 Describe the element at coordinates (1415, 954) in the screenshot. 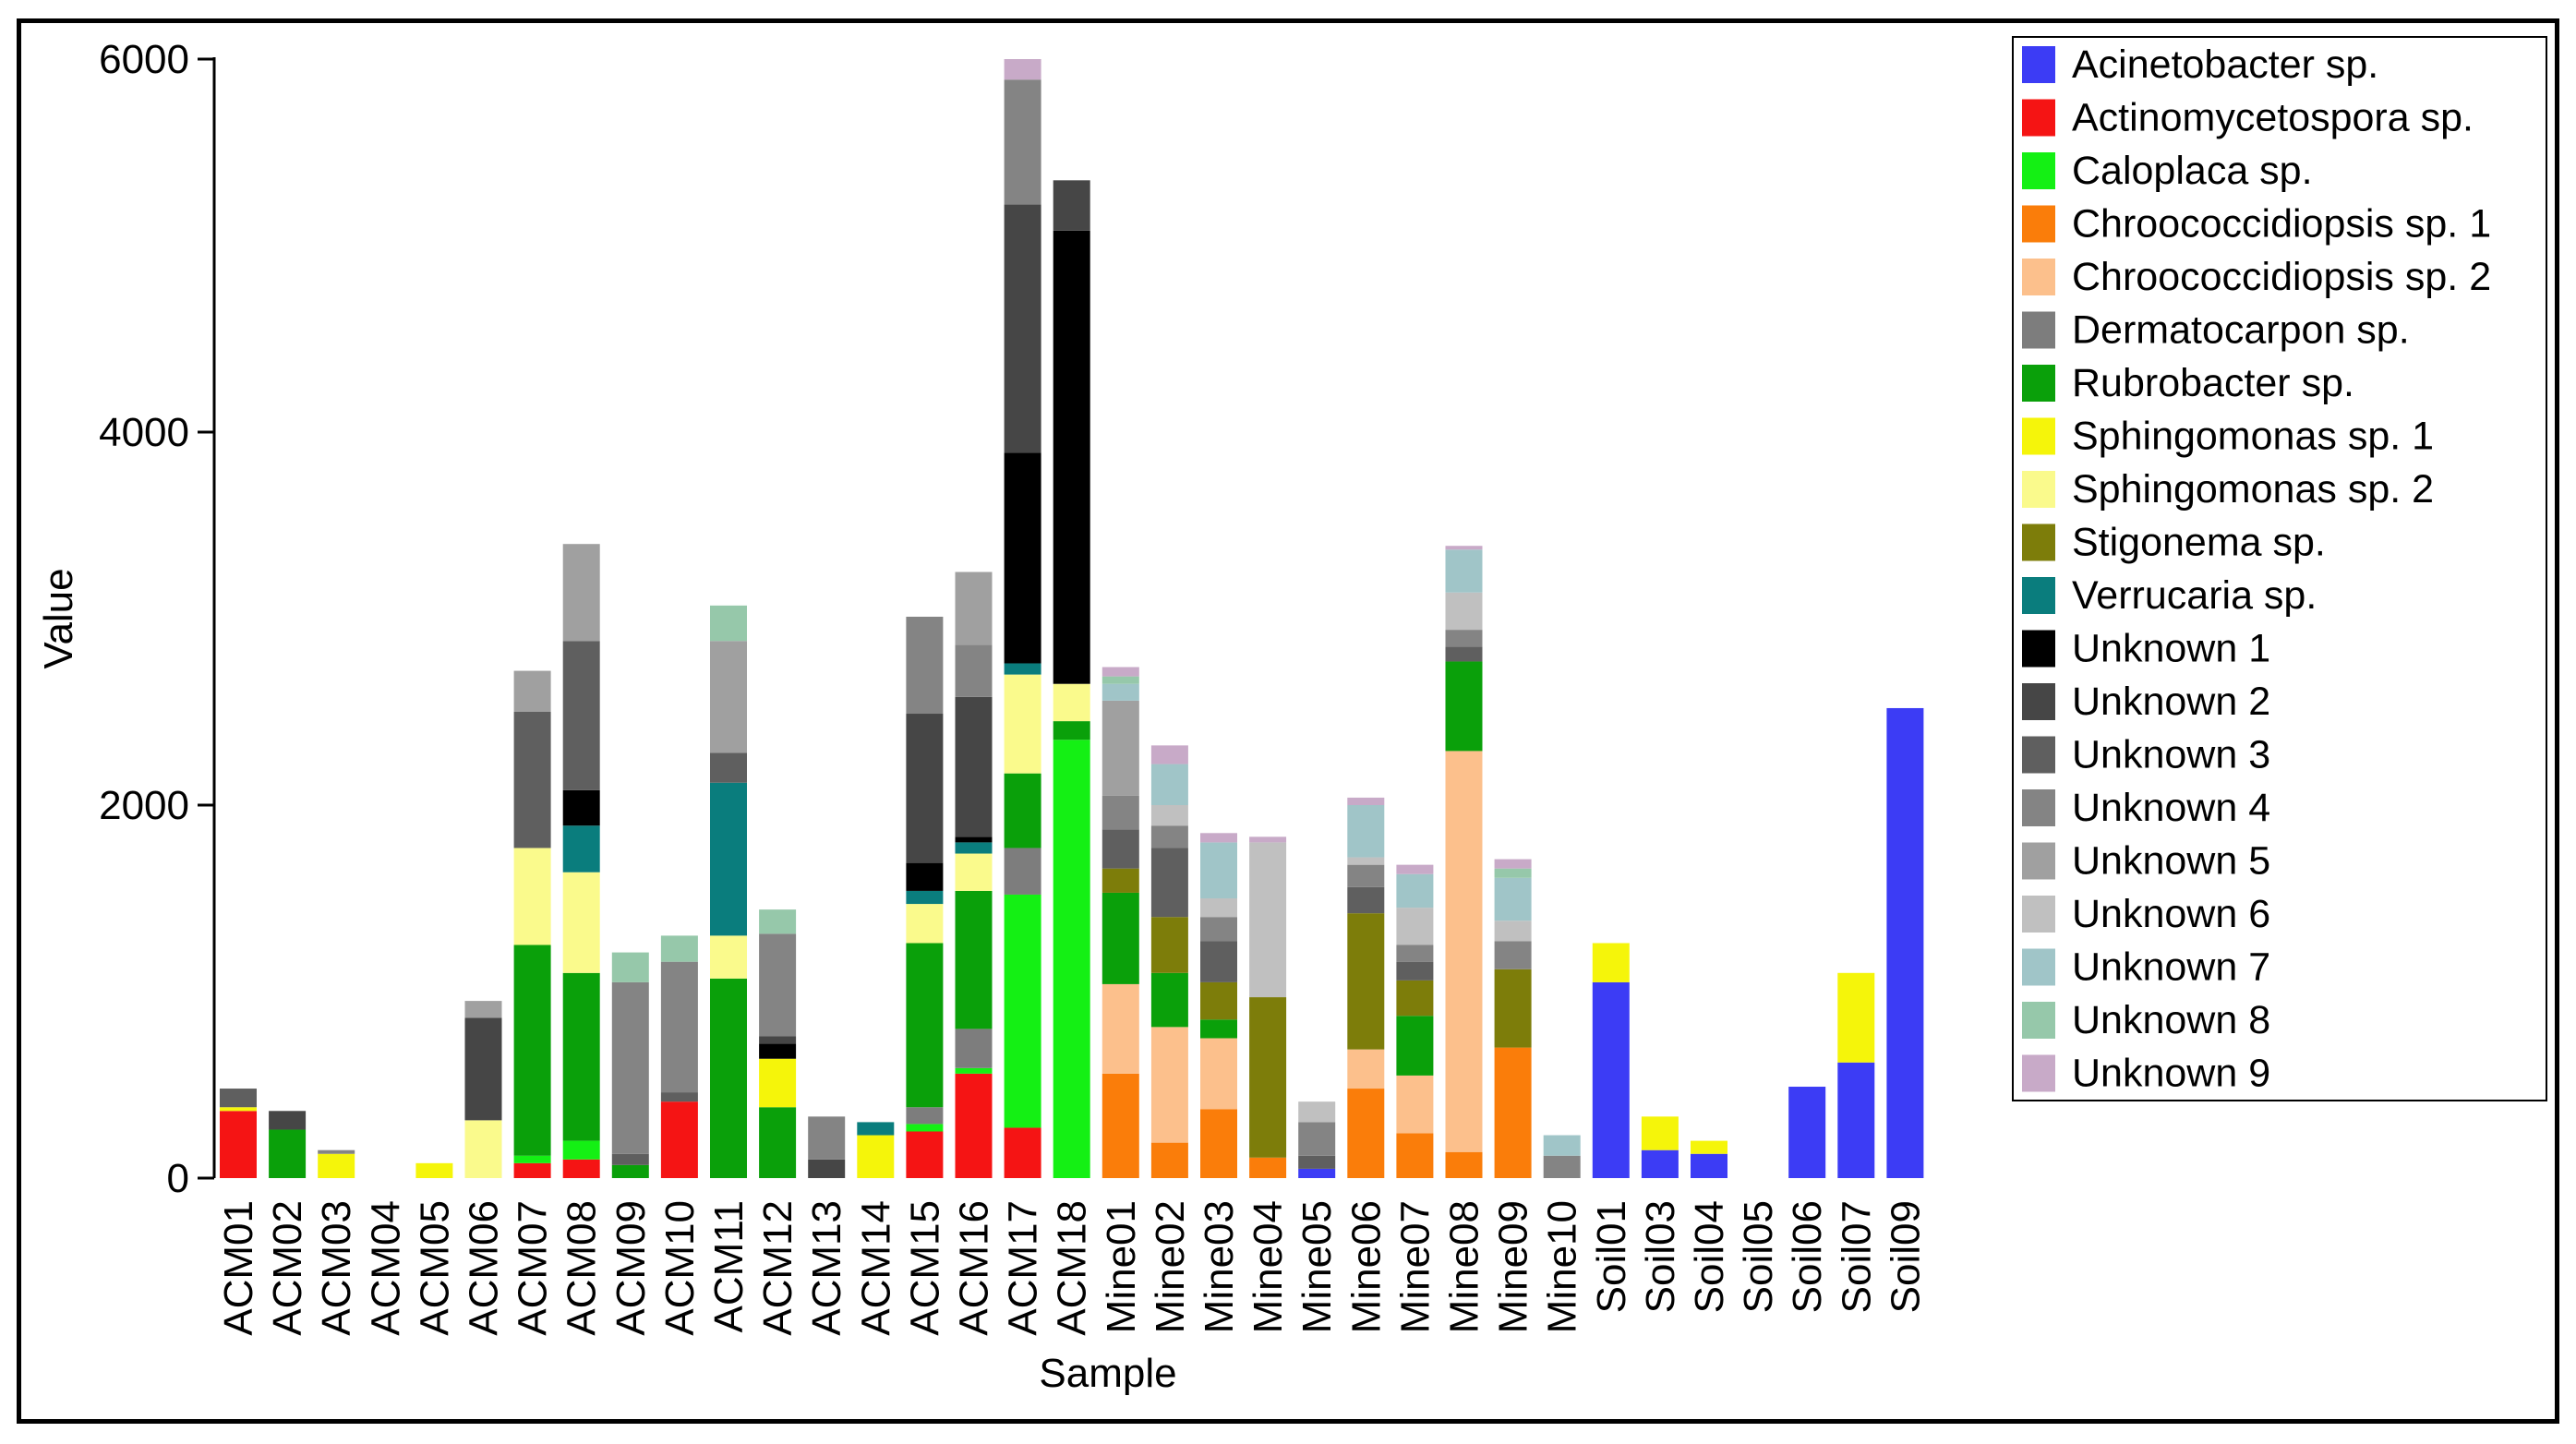

I see `bar-segment-Mine07-s14` at that location.